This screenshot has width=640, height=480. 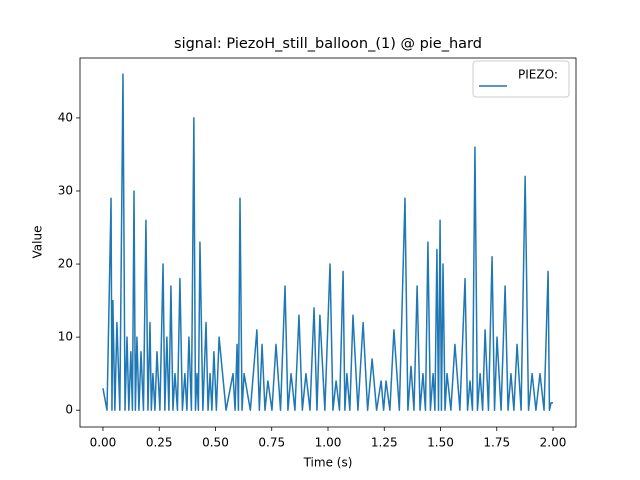 I want to click on x-axis-label: Time (s), so click(x=328, y=463).